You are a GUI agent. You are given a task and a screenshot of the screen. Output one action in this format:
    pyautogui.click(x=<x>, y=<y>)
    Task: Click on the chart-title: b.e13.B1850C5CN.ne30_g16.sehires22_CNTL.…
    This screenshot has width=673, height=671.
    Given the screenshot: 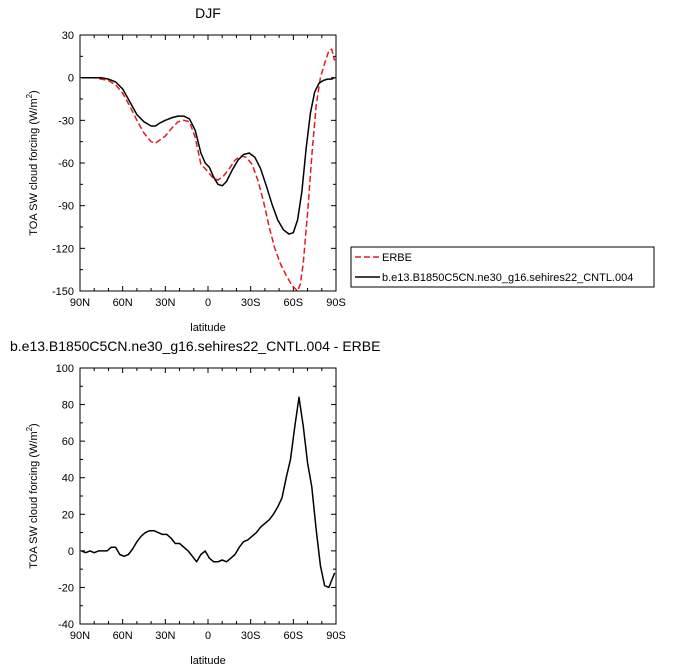 What is the action you would take?
    pyautogui.click(x=195, y=346)
    